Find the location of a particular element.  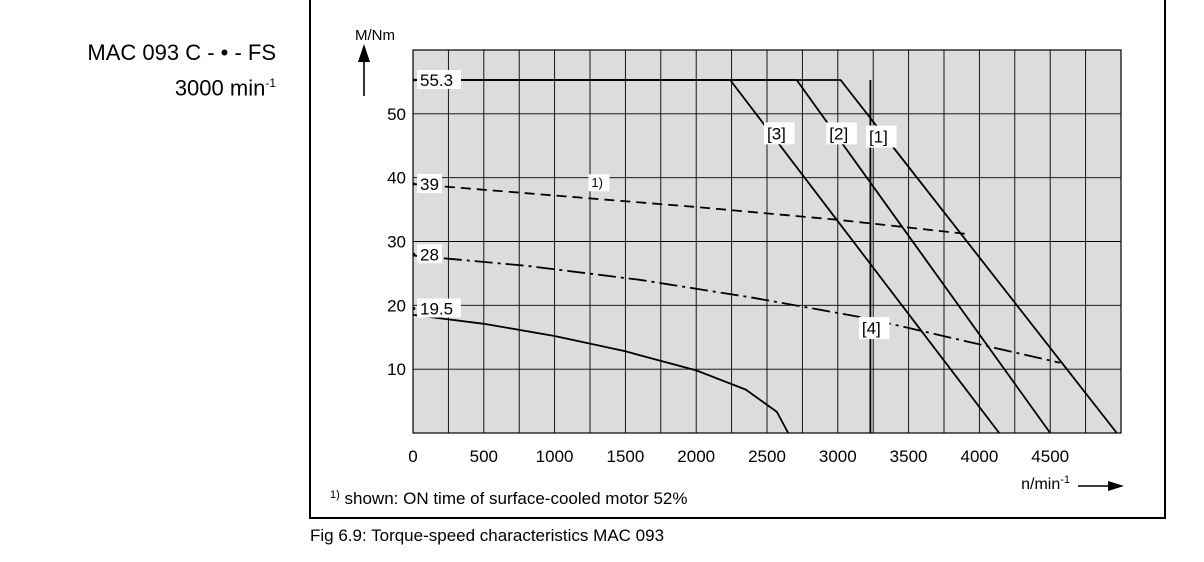

level-label: 39 is located at coordinates (429, 184).